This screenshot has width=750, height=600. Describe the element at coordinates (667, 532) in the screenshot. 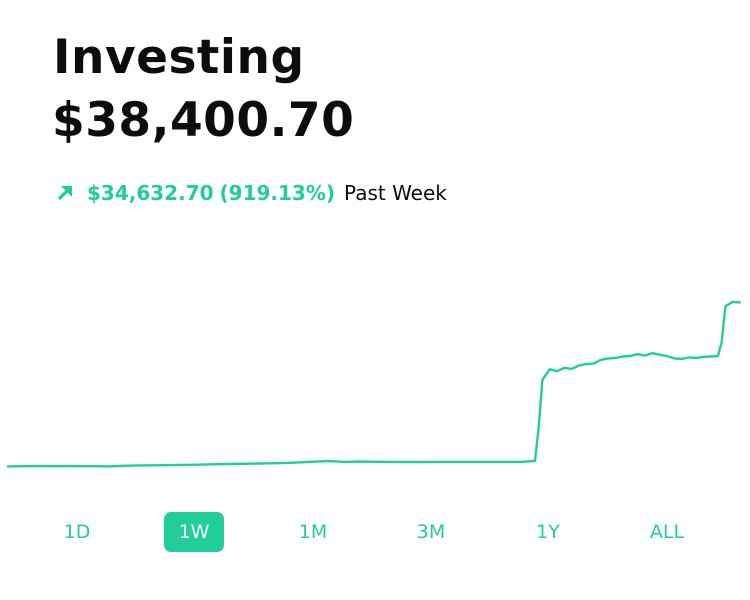

I see `range-button-all: ALL` at that location.